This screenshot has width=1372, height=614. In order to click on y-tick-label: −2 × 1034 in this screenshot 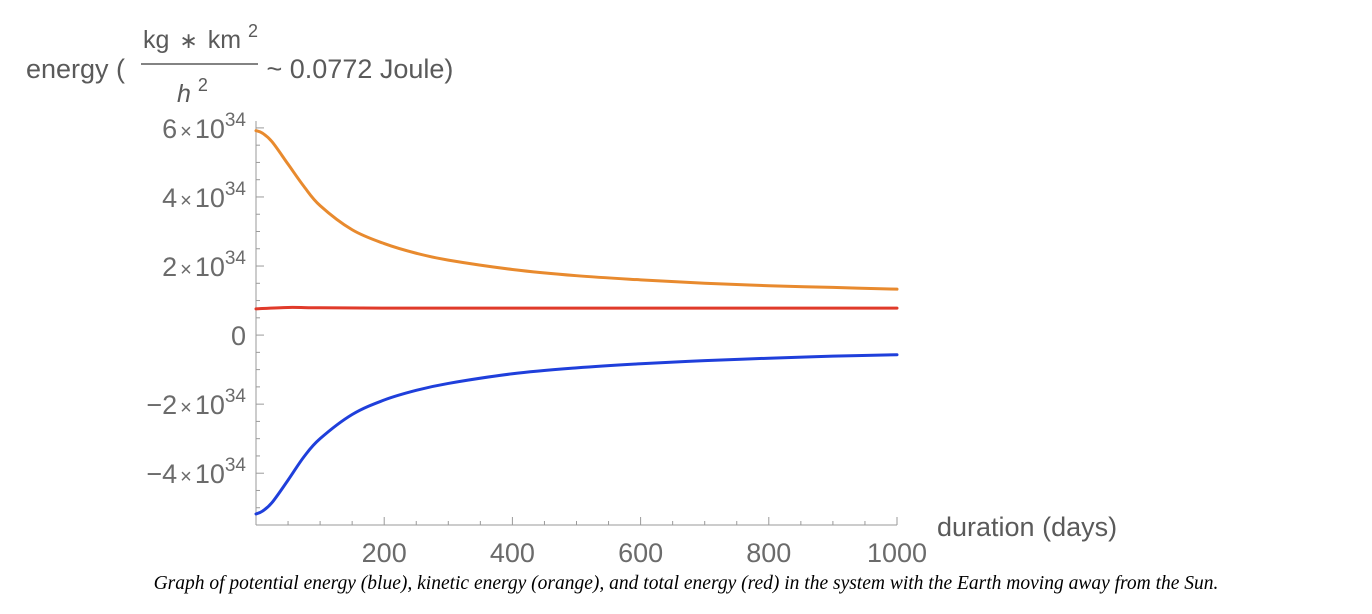, I will do `click(196, 403)`.